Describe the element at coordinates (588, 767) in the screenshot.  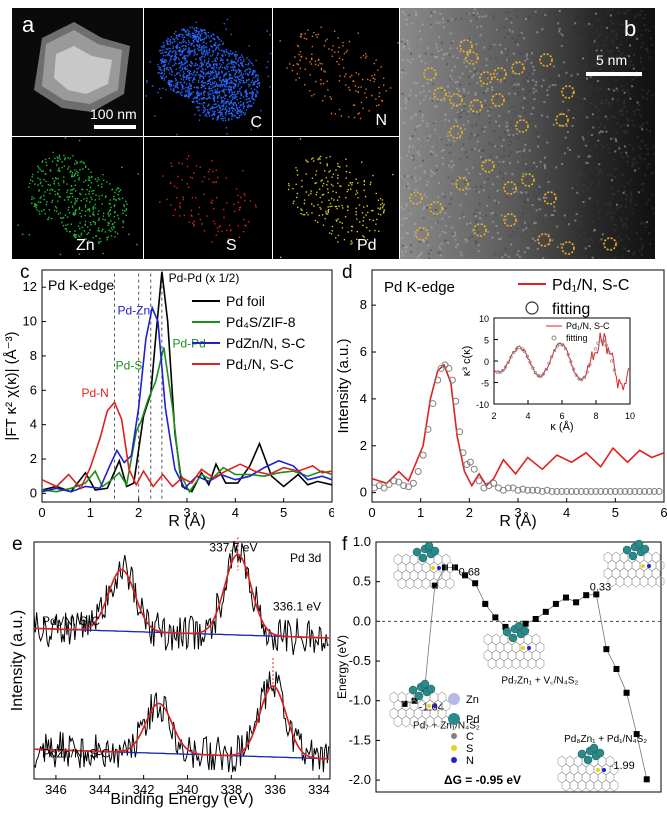
I see `structure-final` at that location.